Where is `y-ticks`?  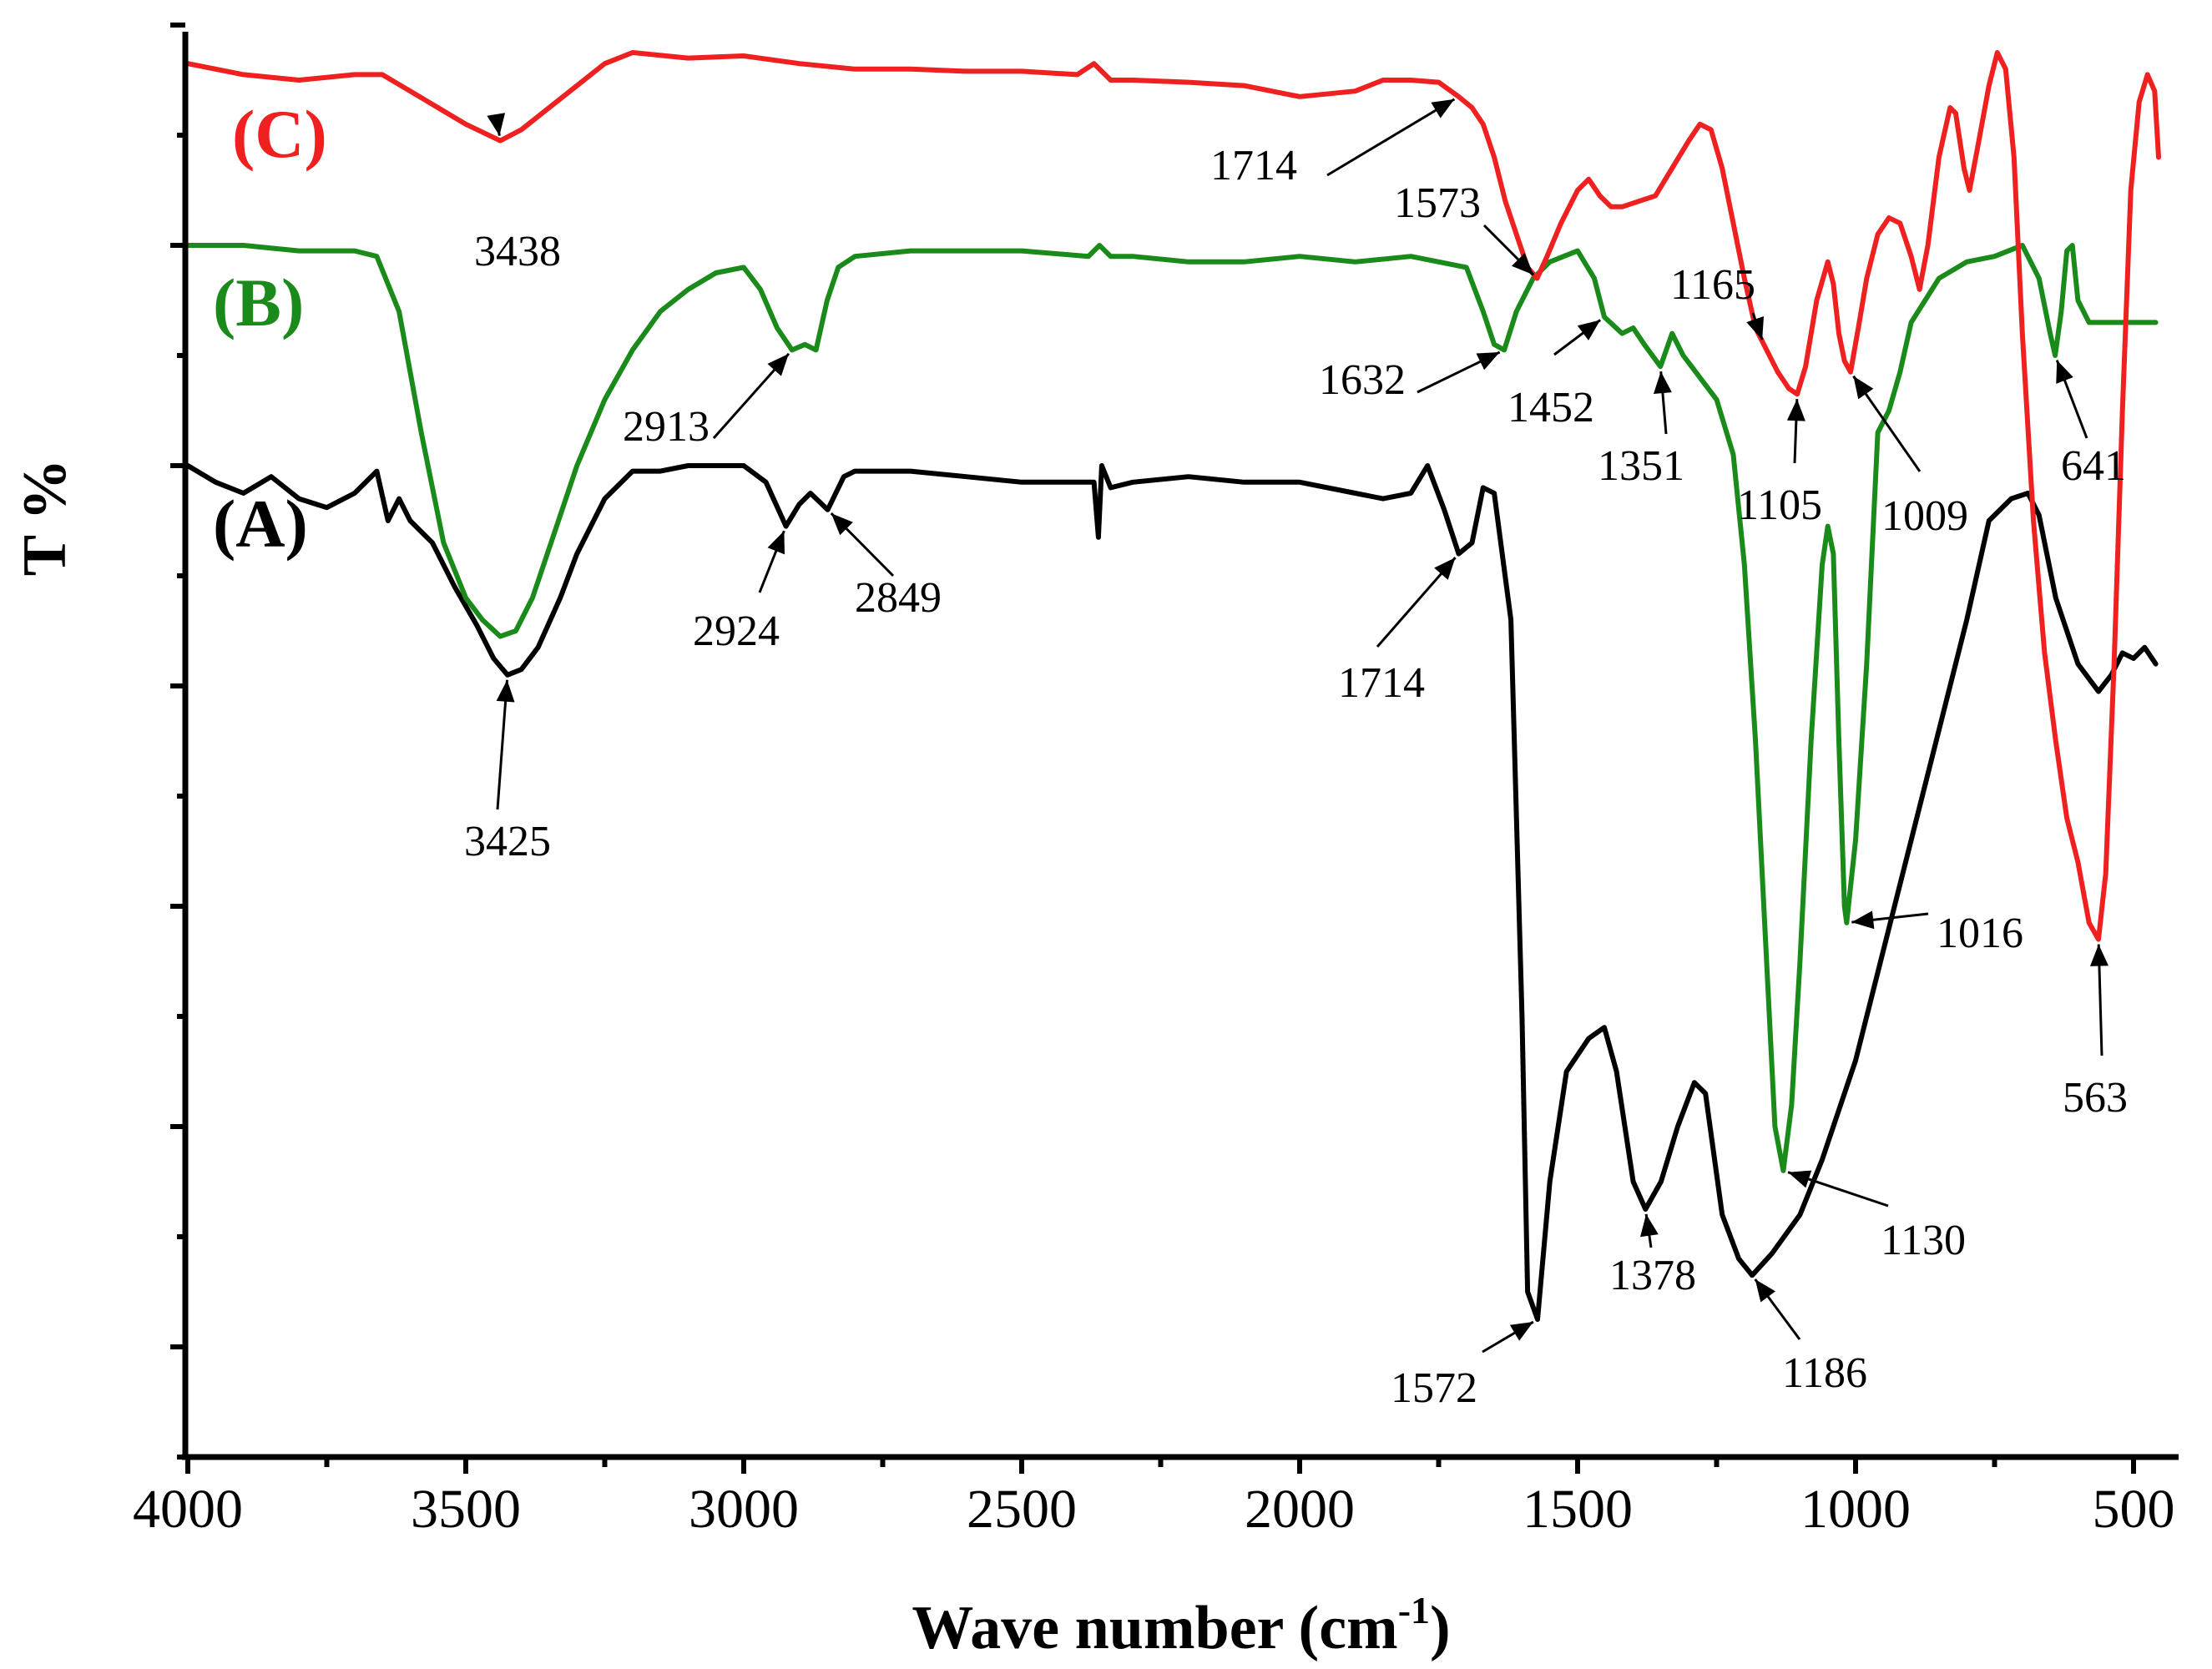 y-ticks is located at coordinates (177, 741).